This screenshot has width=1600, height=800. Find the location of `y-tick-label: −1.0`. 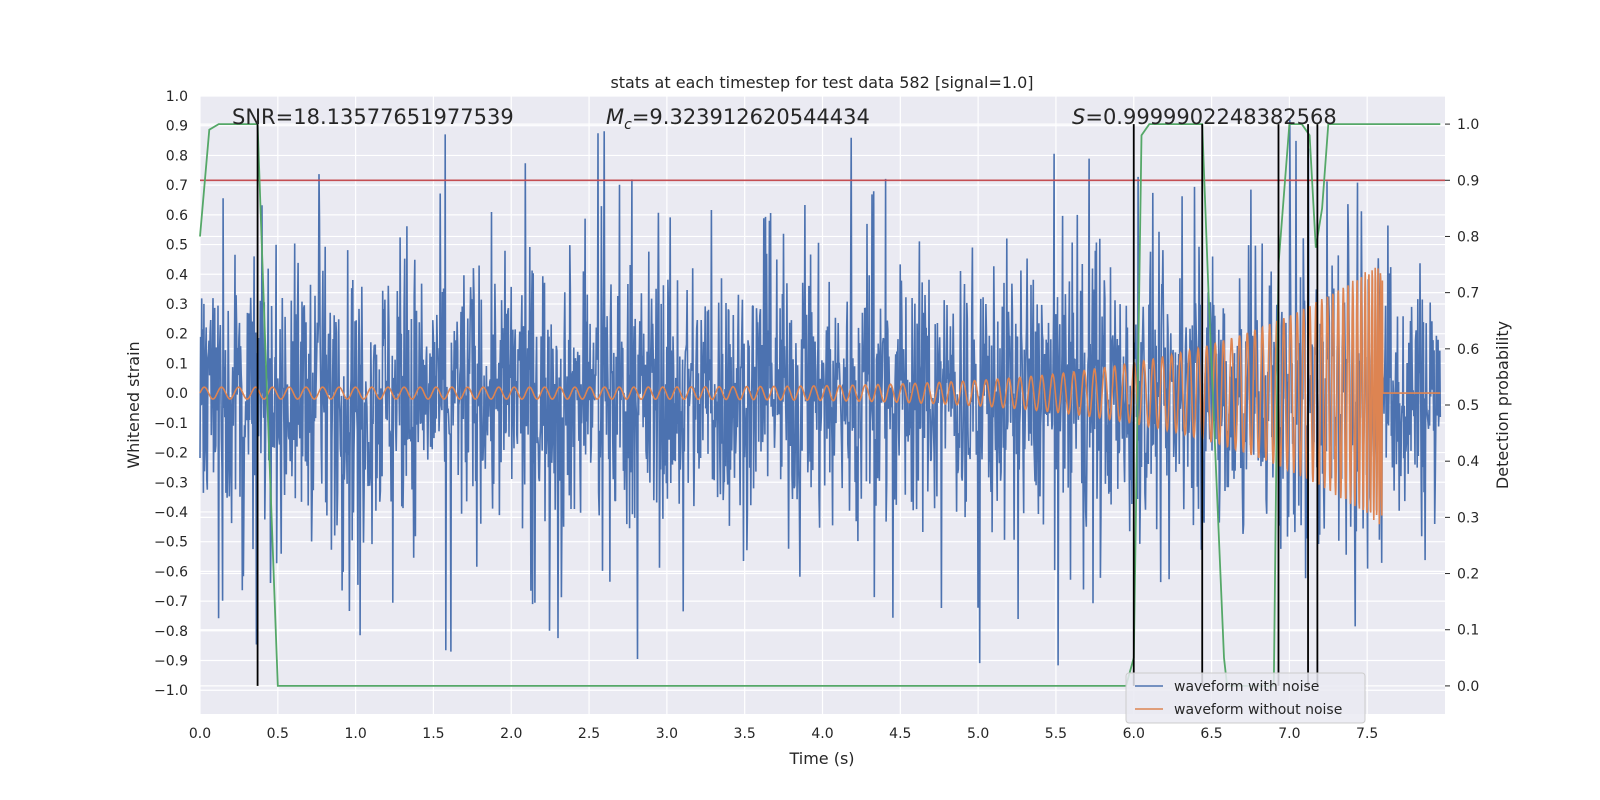

y-tick-label: −1.0 is located at coordinates (171, 691).